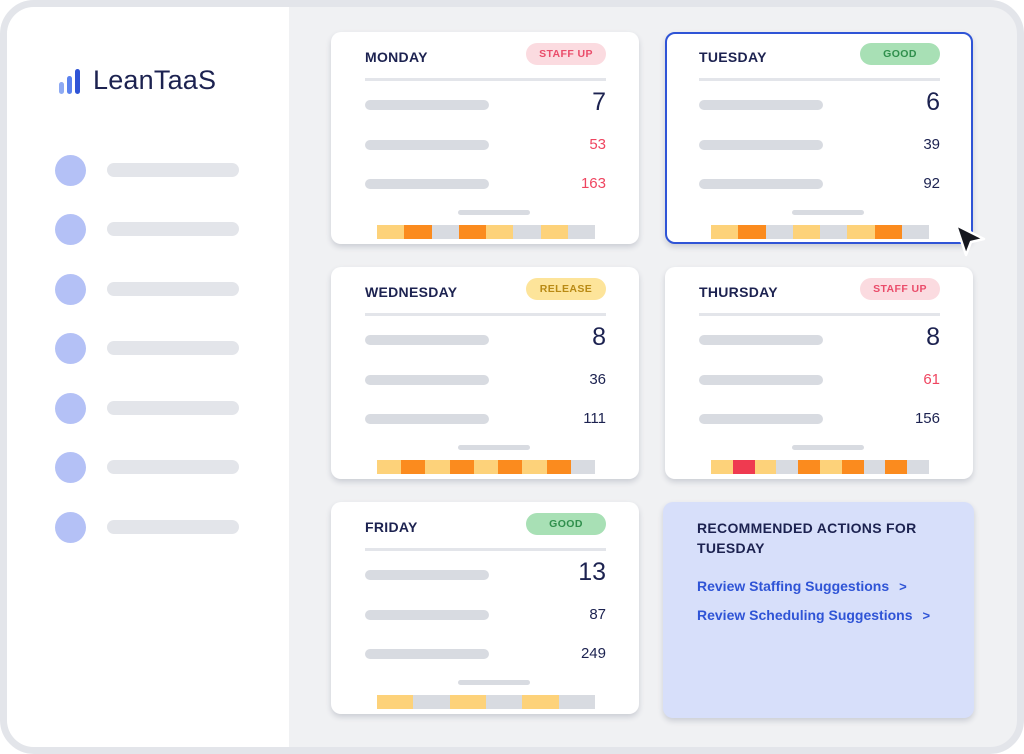 Image resolution: width=1024 pixels, height=754 pixels. What do you see at coordinates (807, 538) in the screenshot?
I see `recommended-actions-title: RECOMMENDED ACTIONS FOR TUESDAY` at bounding box center [807, 538].